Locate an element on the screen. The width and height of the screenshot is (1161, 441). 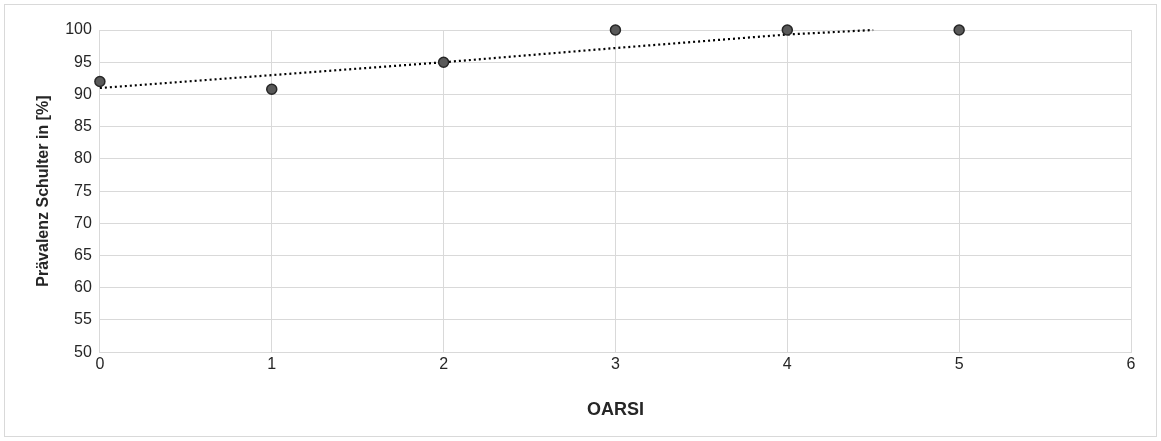
x-tick-label: 0 is located at coordinates (100, 364).